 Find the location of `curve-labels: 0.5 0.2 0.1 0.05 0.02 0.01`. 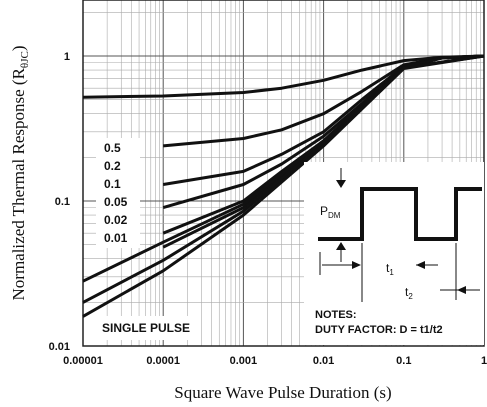

curve-labels: 0.5 0.2 0.1 0.05 0.02 0.01 is located at coordinates (116, 193).